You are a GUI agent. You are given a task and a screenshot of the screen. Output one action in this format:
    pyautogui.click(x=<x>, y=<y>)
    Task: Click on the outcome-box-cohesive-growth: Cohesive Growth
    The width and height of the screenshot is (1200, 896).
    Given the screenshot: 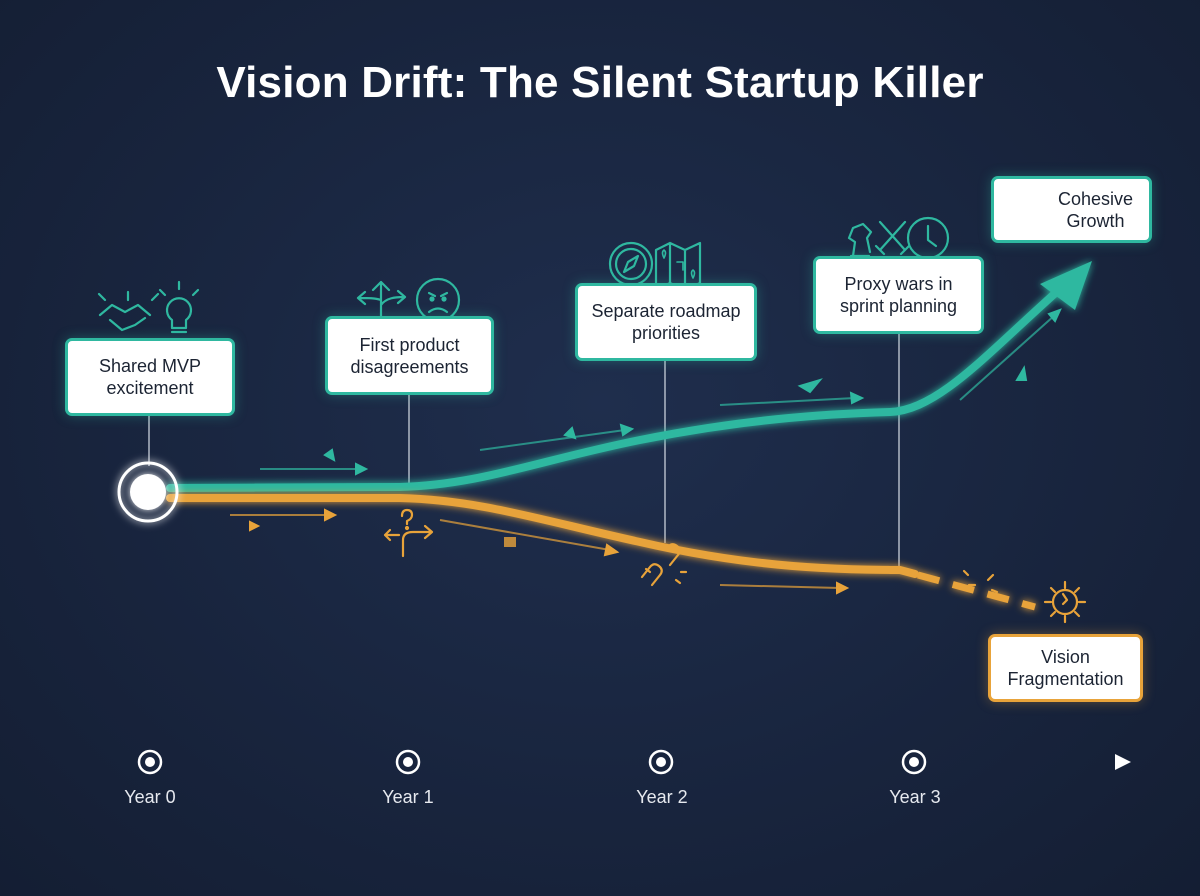 What is the action you would take?
    pyautogui.click(x=1071, y=209)
    